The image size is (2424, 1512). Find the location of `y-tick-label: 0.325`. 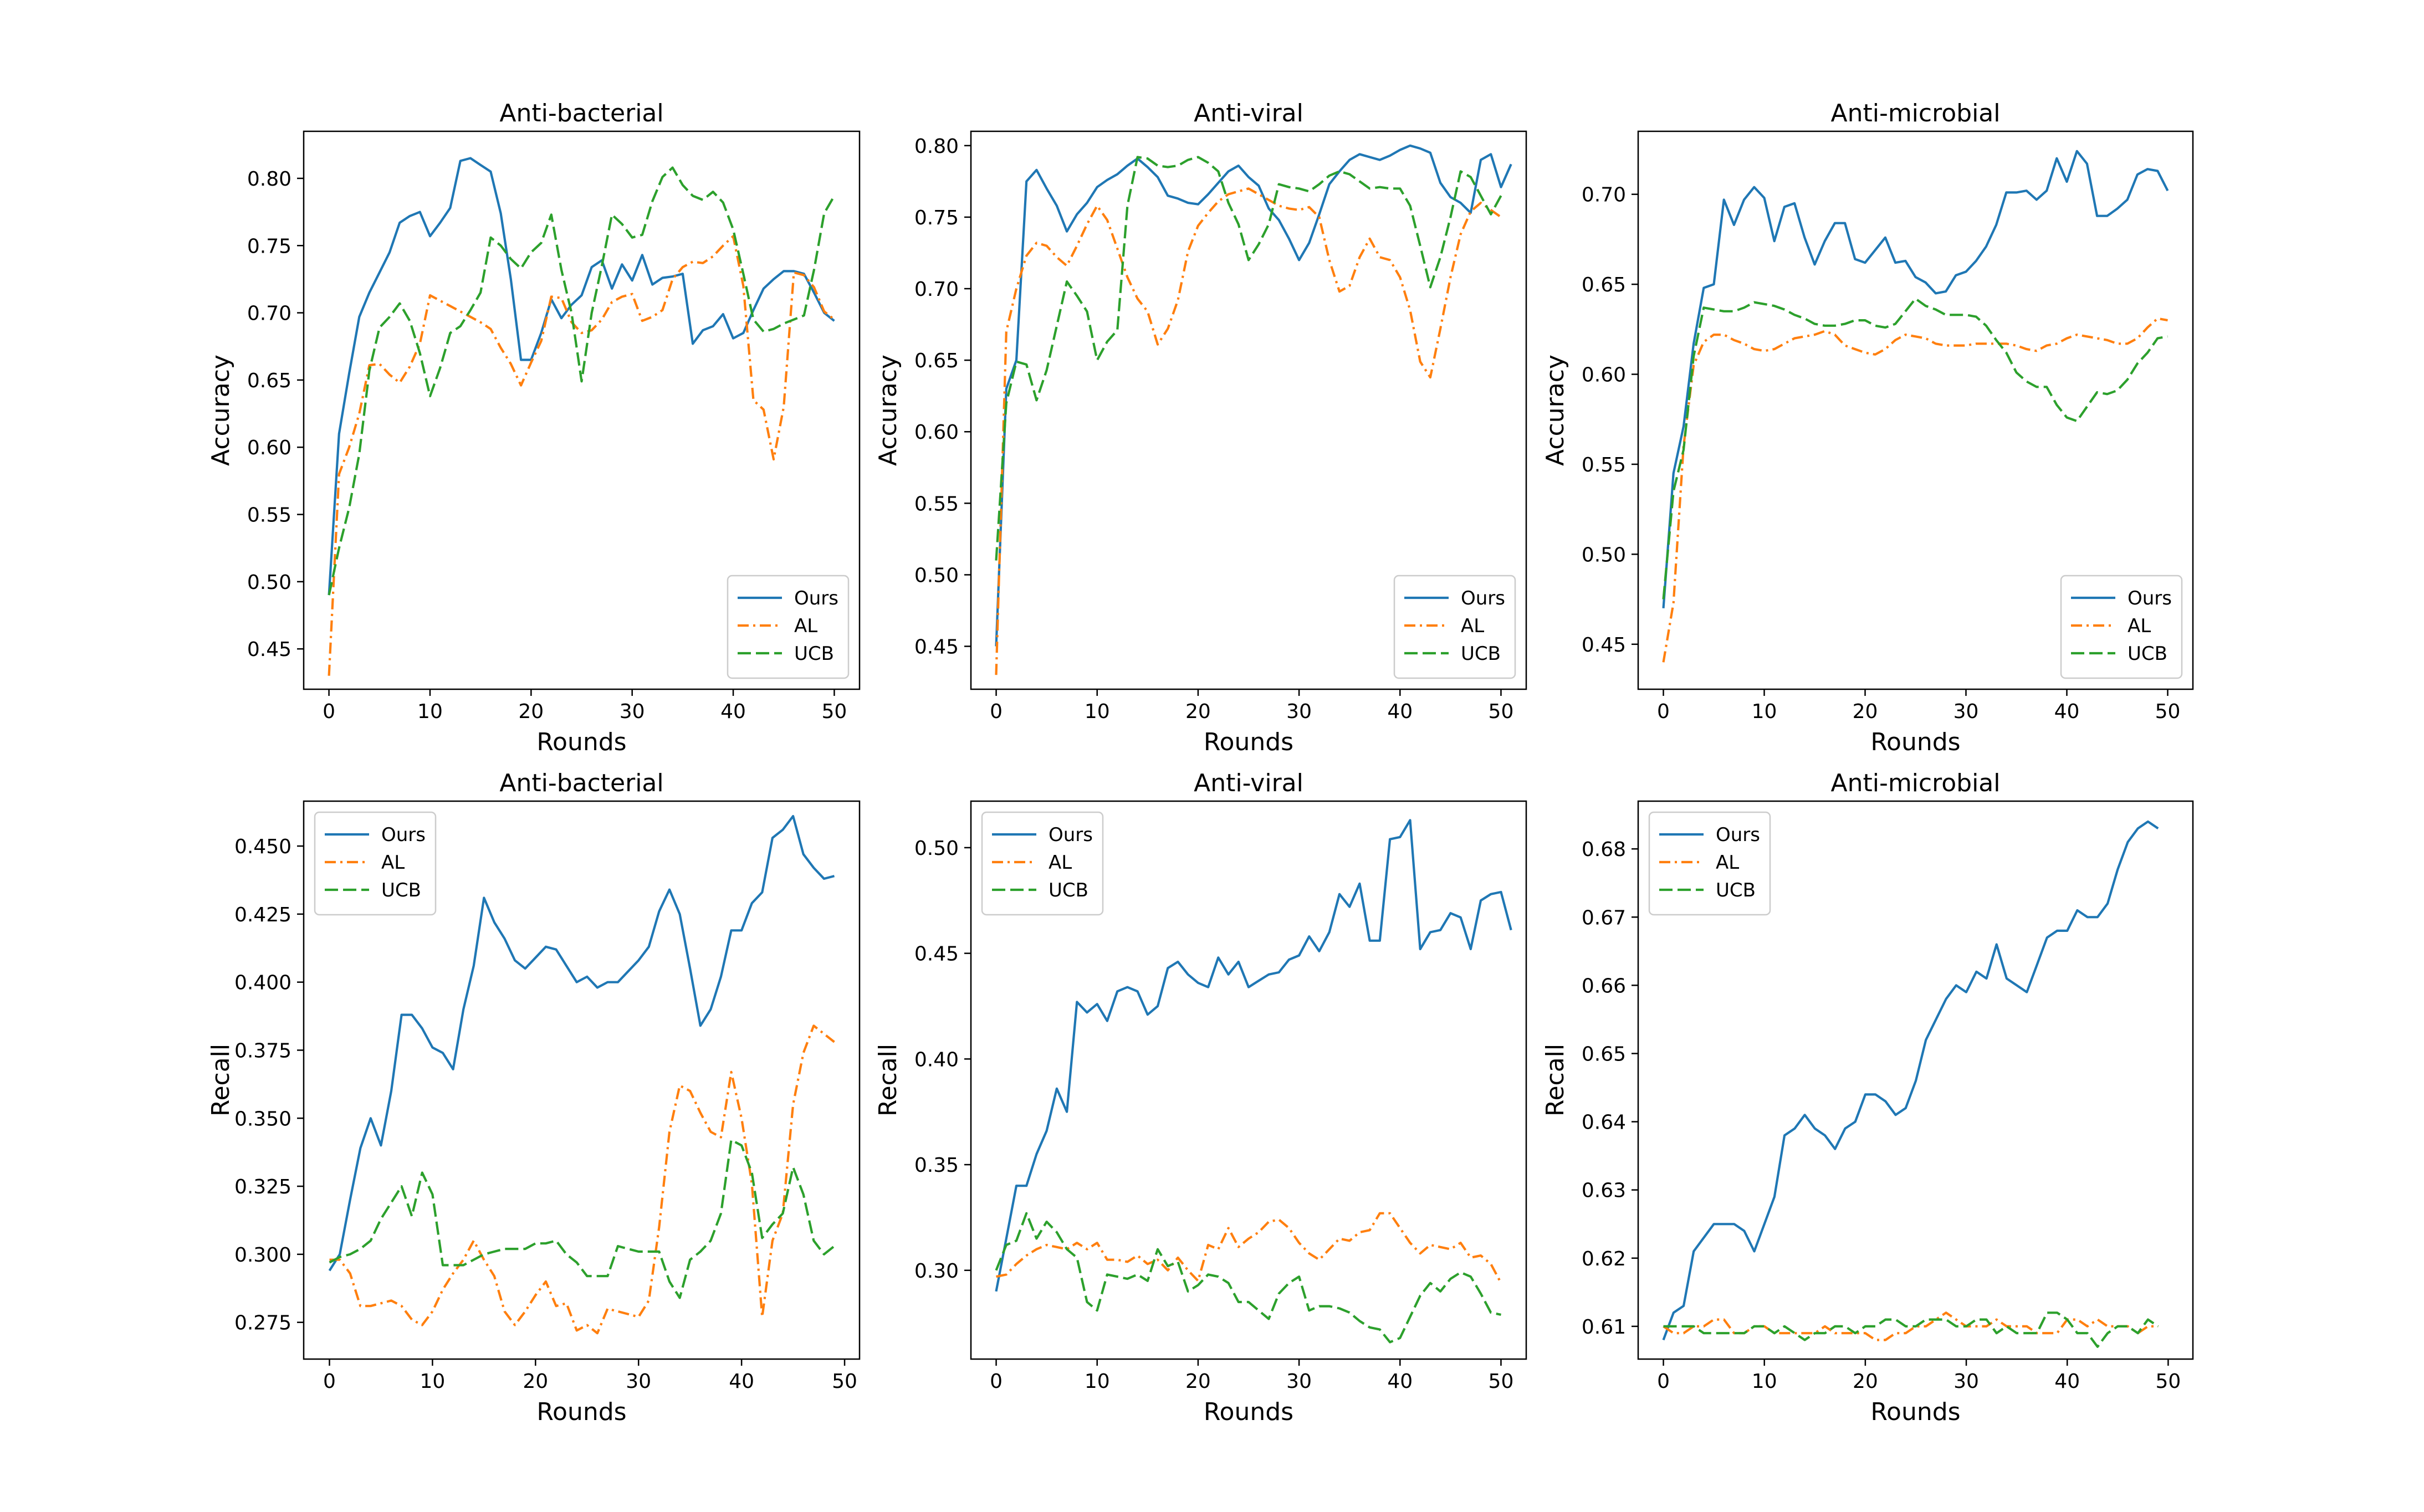

y-tick-label: 0.325 is located at coordinates (263, 1187).